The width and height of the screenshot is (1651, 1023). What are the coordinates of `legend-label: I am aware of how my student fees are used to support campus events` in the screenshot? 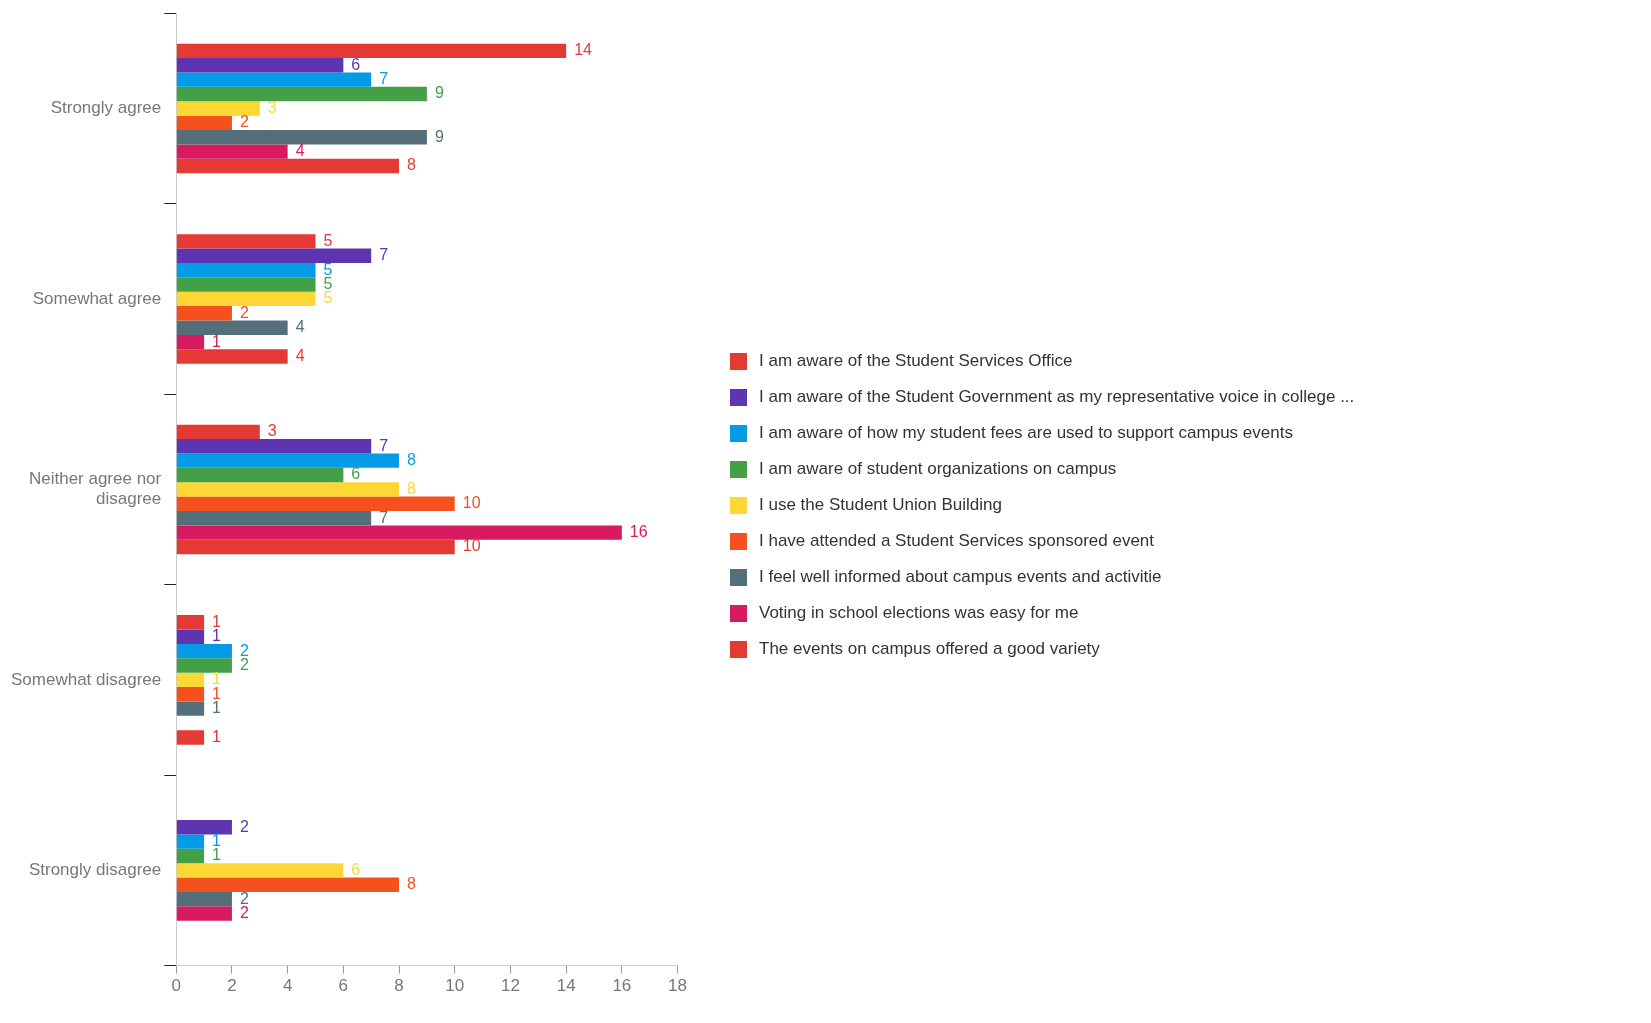 It's located at (1026, 433).